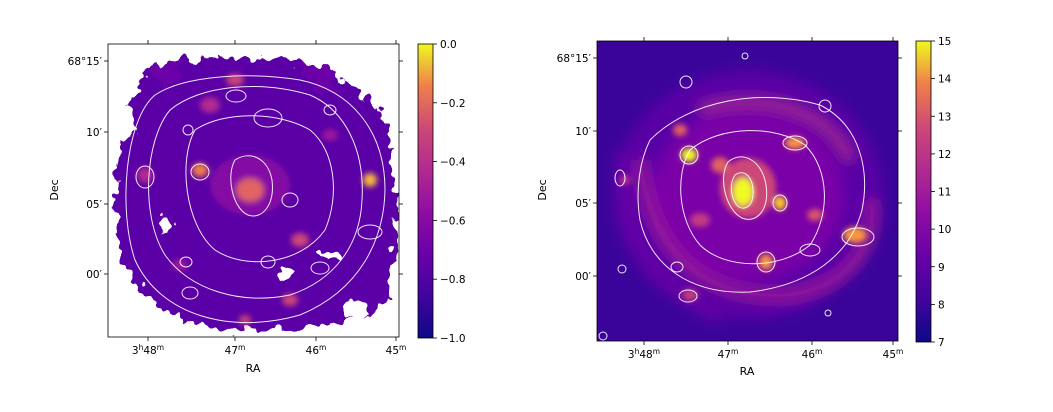 This screenshot has width=1053, height=412. I want to click on colorbar-ticks-right, so click(933, 191).